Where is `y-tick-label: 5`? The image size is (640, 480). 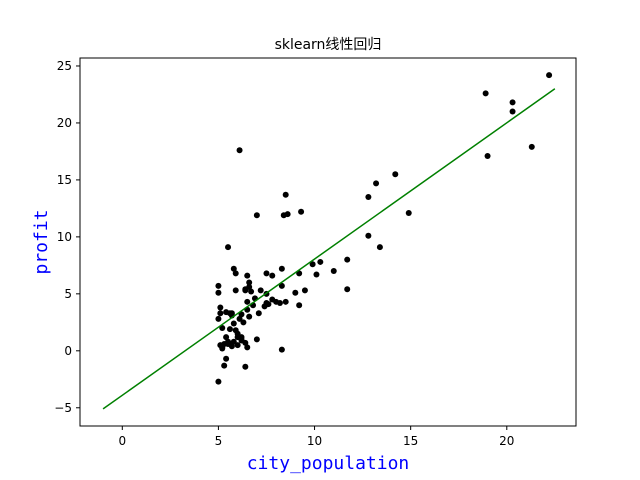 y-tick-label: 5 is located at coordinates (68, 294).